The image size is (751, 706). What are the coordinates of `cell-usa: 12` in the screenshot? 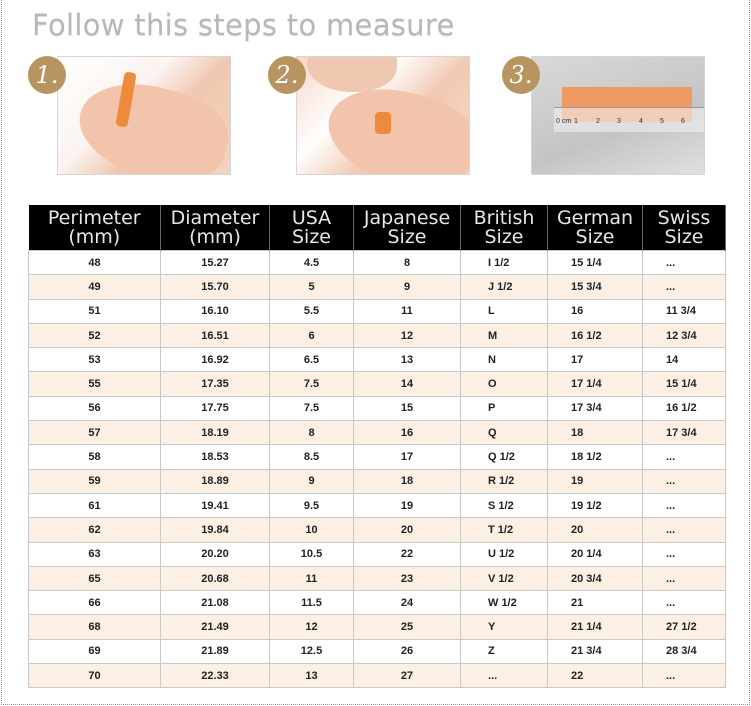 It's located at (311, 627).